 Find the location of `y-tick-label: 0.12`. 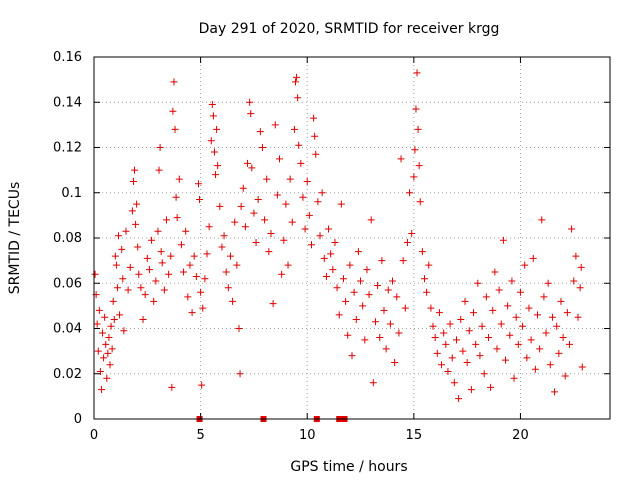

y-tick-label: 0.12 is located at coordinates (67, 148).